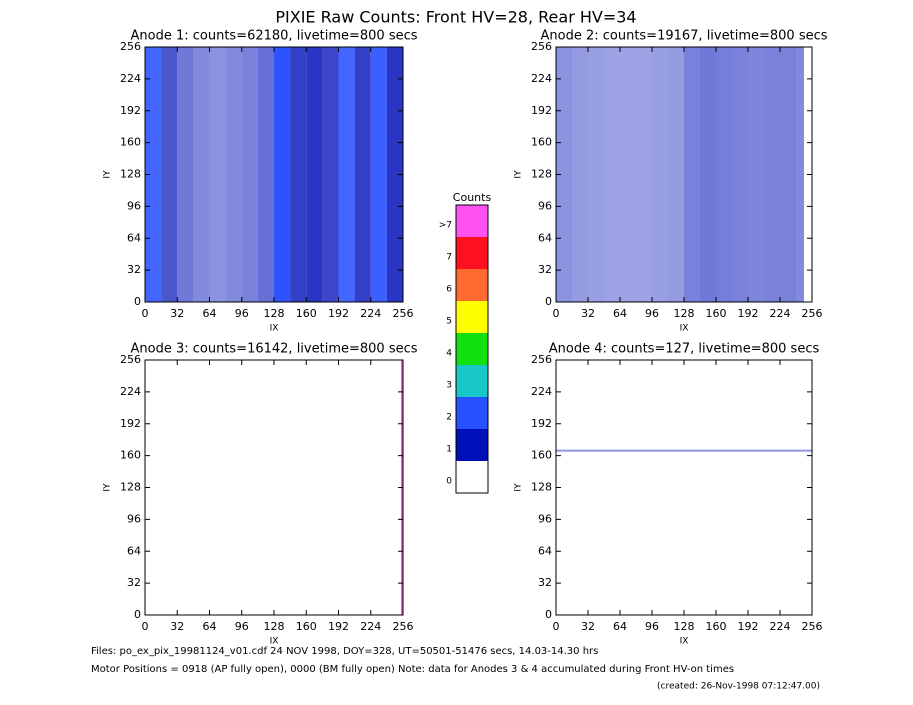 The width and height of the screenshot is (913, 705). Describe the element at coordinates (738, 687) in the screenshot. I see `footer-line: (created: 26-Nov-1998 07:12:47.00)` at that location.